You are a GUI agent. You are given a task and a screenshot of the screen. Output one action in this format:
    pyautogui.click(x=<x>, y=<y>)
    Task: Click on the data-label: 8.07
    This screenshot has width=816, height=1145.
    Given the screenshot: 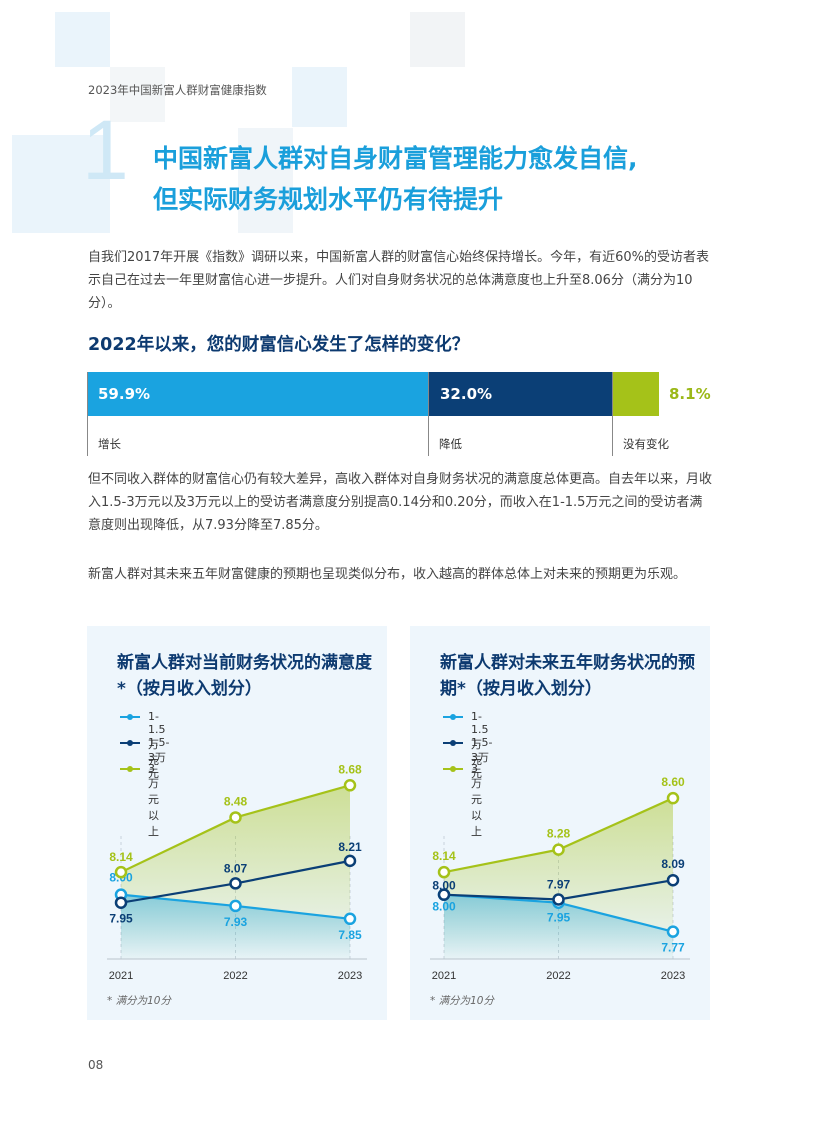 What is the action you would take?
    pyautogui.click(x=236, y=868)
    